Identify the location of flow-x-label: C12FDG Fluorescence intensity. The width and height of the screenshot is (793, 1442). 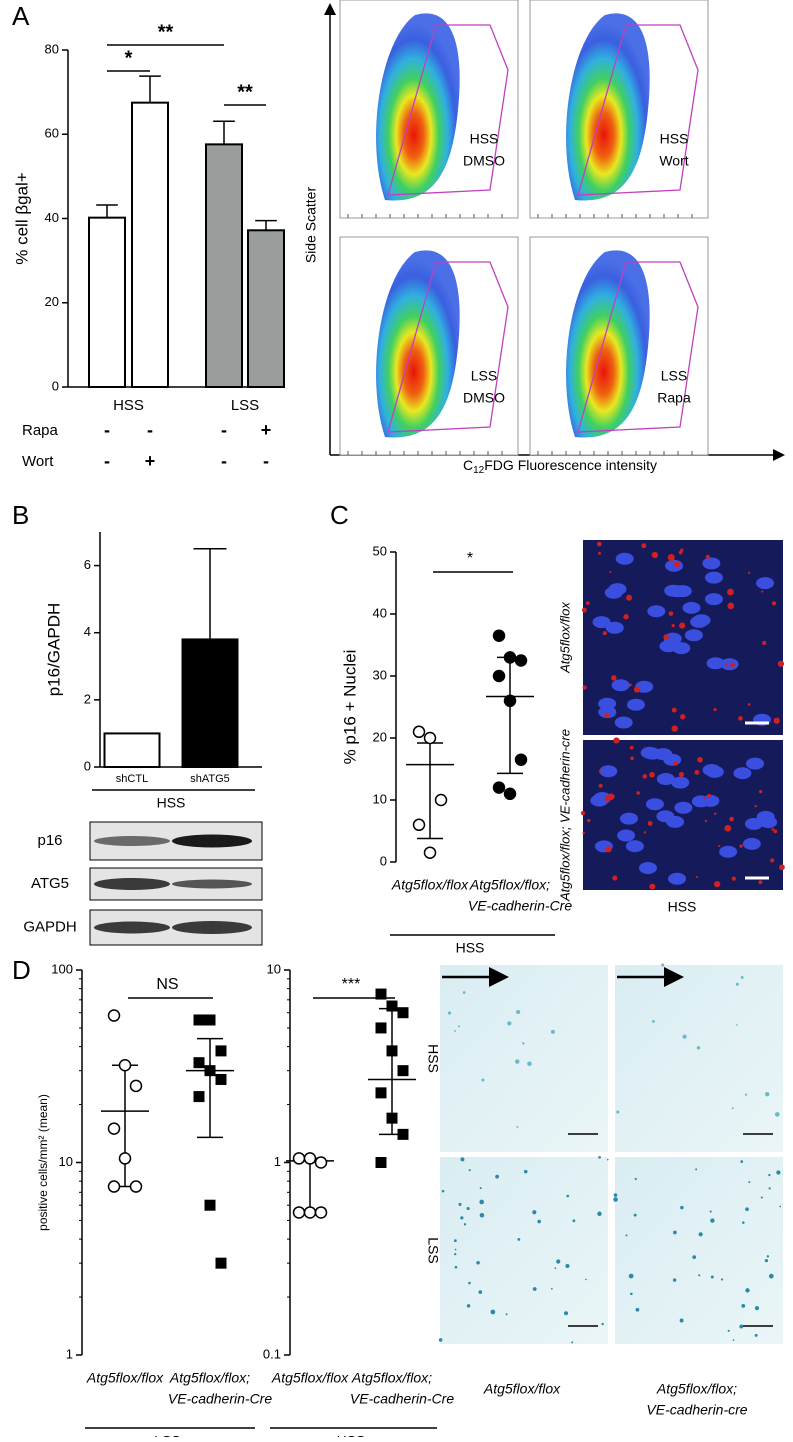
(560, 466).